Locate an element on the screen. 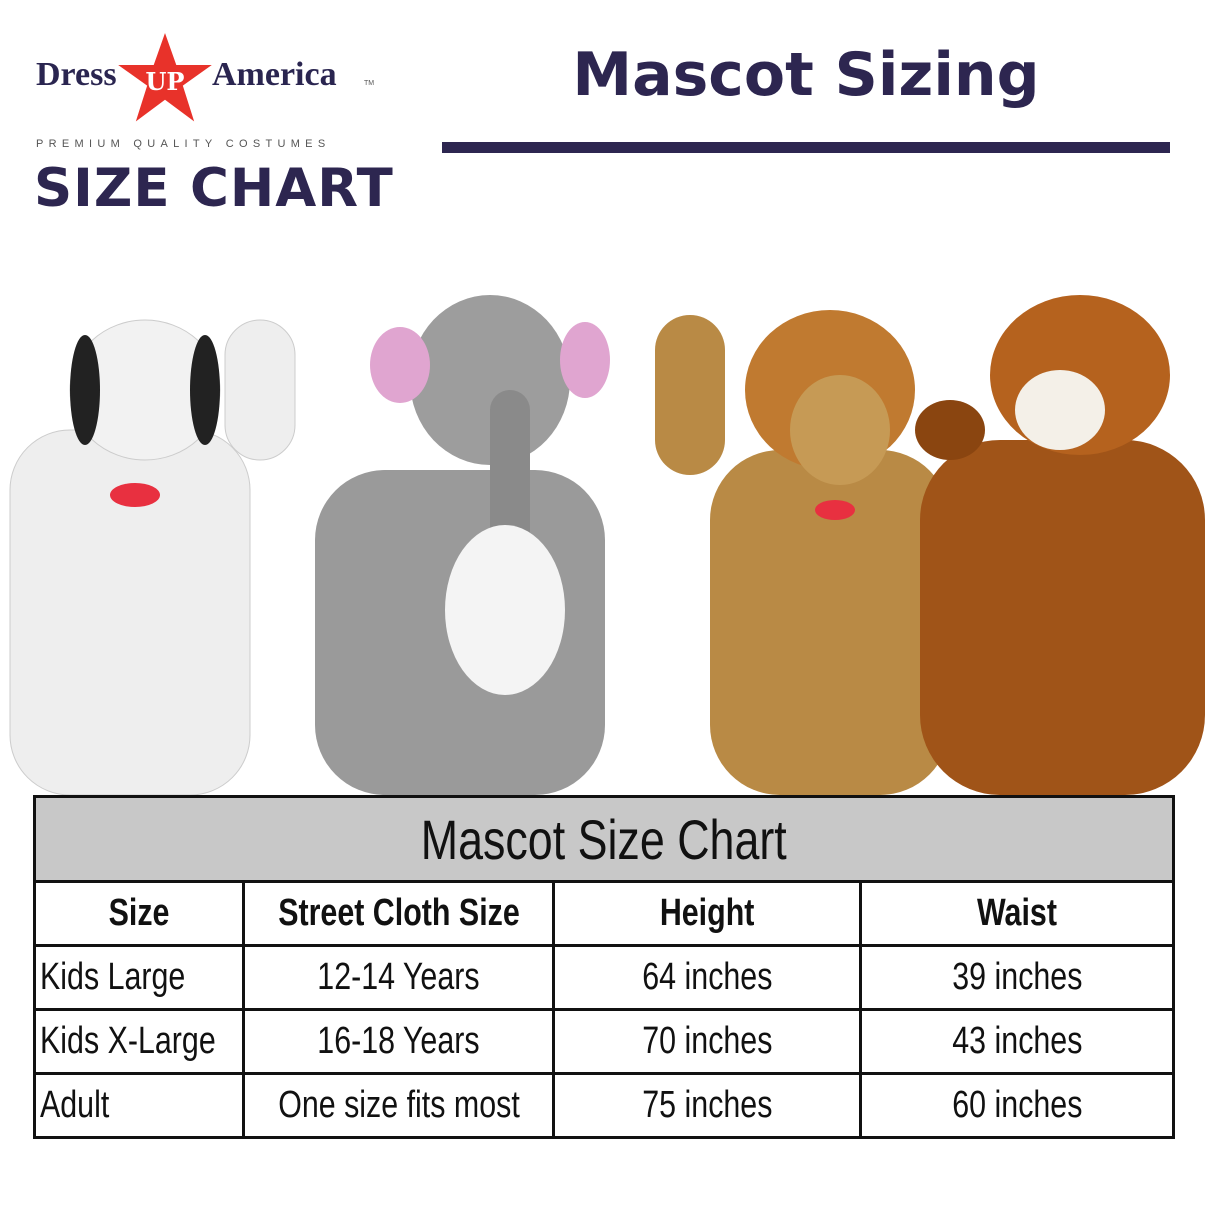 The width and height of the screenshot is (1214, 1214). size-cell: Kids X-Large is located at coordinates (139, 1041).